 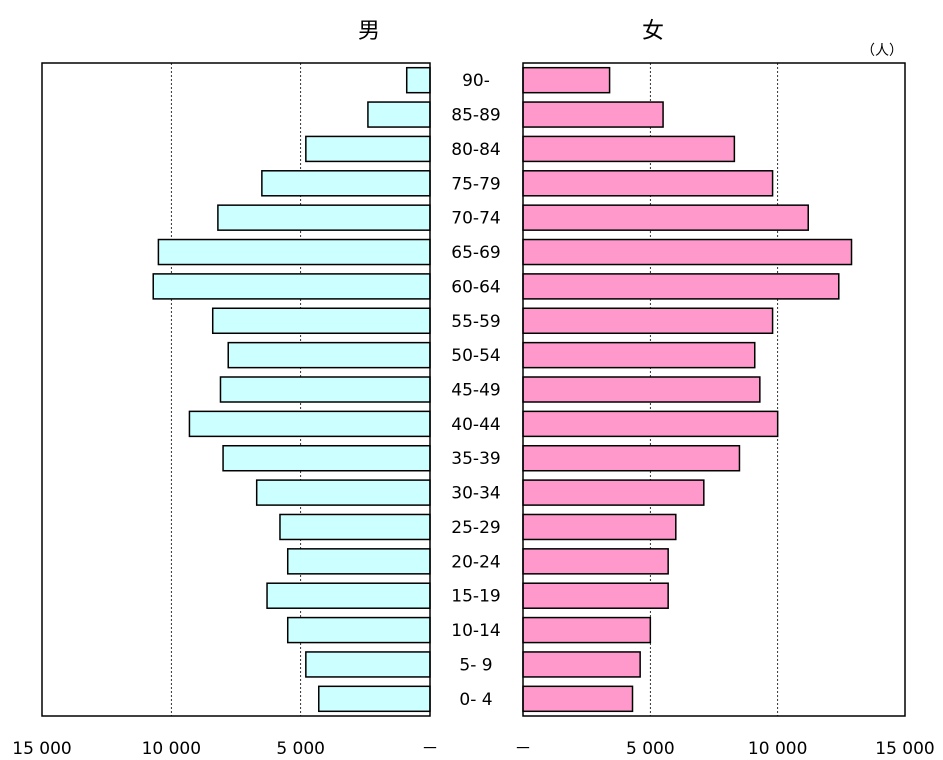 What do you see at coordinates (475, 494) in the screenshot?
I see `age-label: 30-34` at bounding box center [475, 494].